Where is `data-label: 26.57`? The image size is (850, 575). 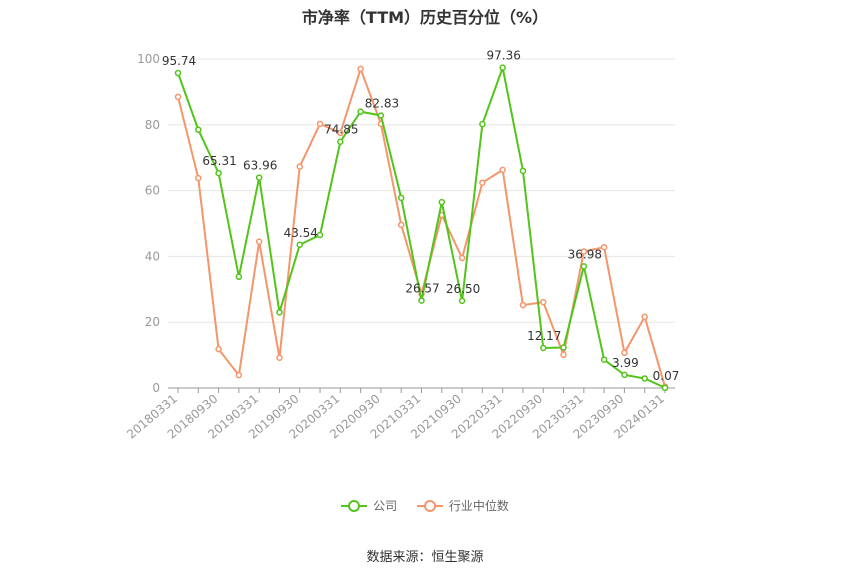
data-label: 26.57 is located at coordinates (422, 289).